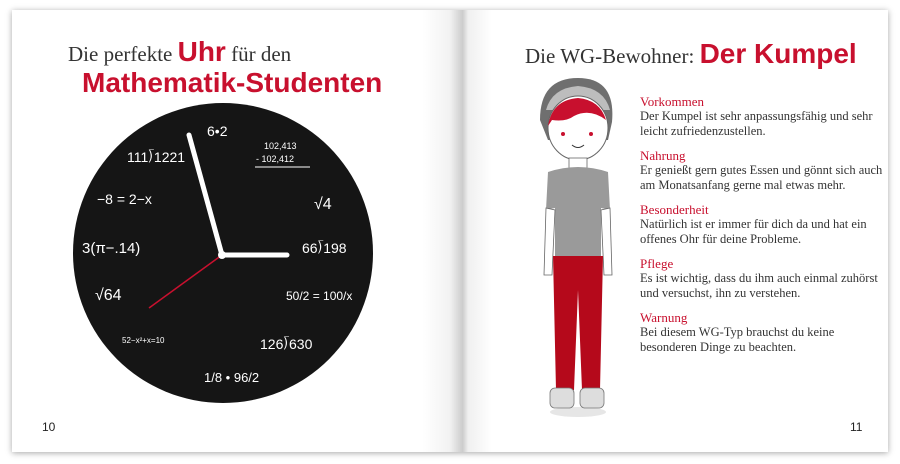 The height and width of the screenshot is (464, 900). Describe the element at coordinates (323, 204) in the screenshot. I see `clock-label-2: √4` at that location.